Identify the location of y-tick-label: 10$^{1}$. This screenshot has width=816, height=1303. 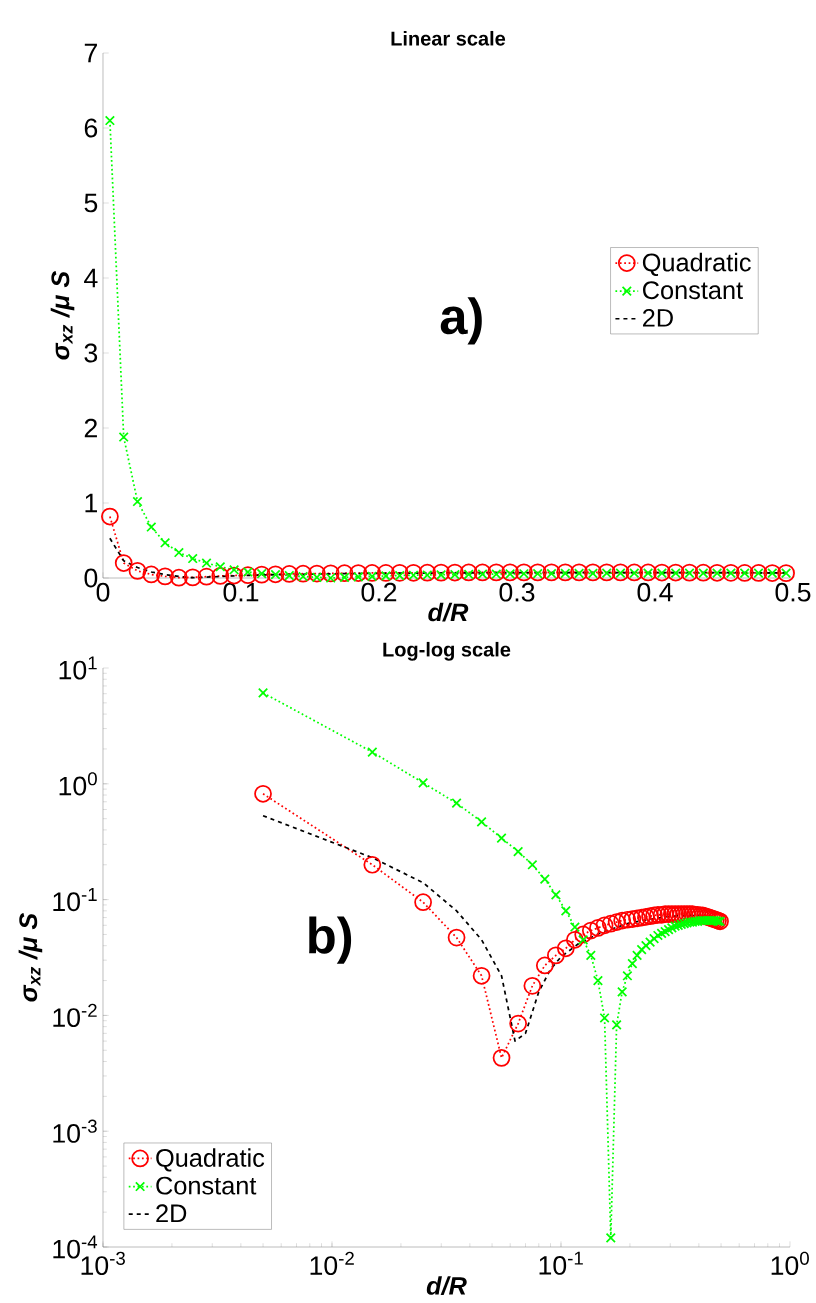
(78, 668).